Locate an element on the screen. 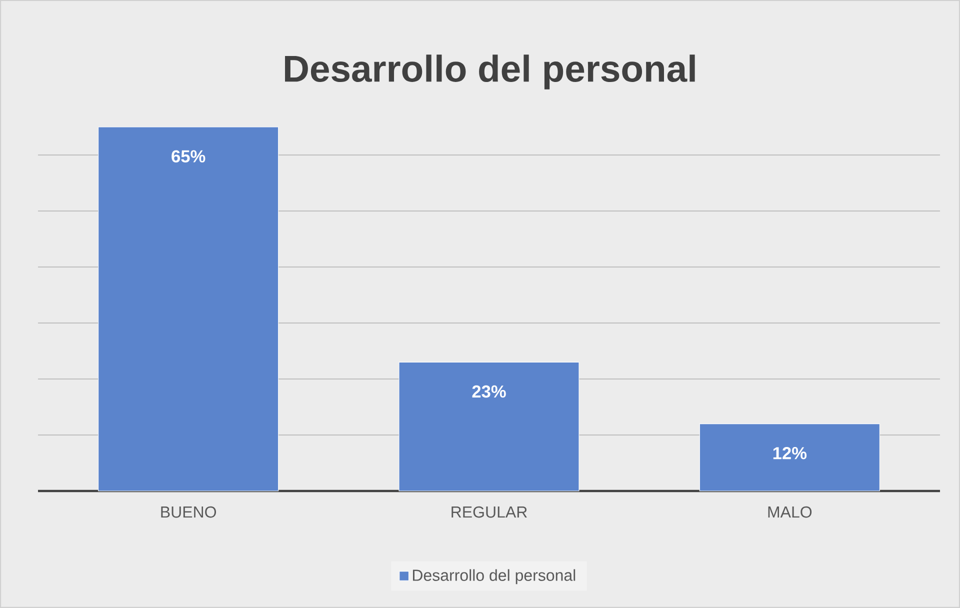 The image size is (960, 608). data-label: 23% is located at coordinates (489, 391).